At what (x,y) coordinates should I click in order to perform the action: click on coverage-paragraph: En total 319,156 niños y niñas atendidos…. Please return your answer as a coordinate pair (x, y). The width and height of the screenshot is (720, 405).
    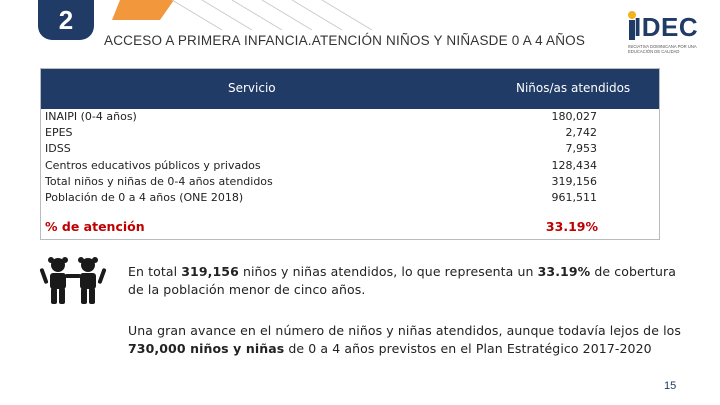
    Looking at the image, I should click on (402, 280).